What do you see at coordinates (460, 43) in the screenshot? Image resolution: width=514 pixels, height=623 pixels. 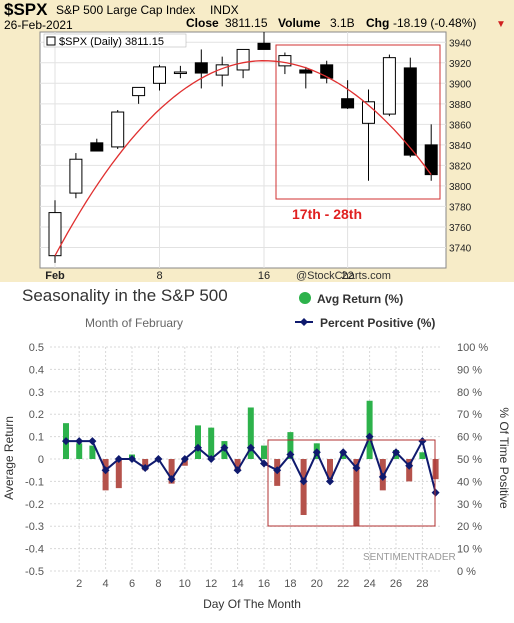 I see `price-tick-label: 3940` at bounding box center [460, 43].